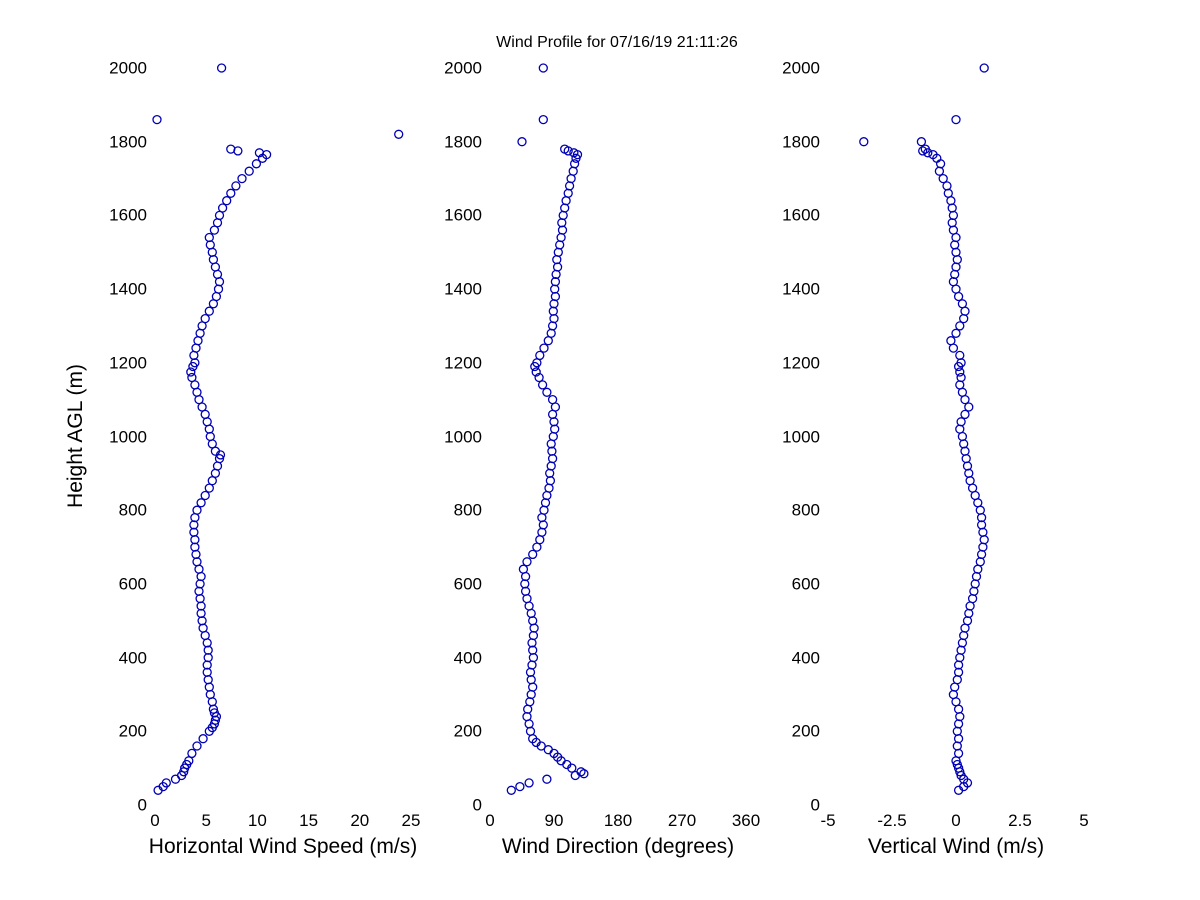  Describe the element at coordinates (128, 436) in the screenshot. I see `y-tick-label: 1000` at that location.